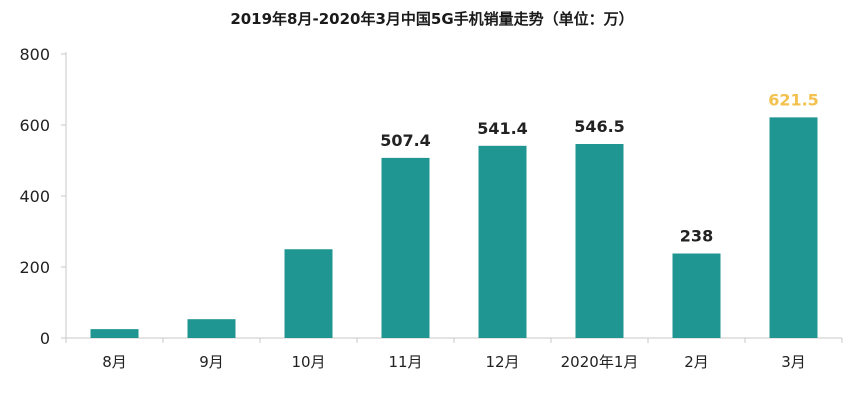  Describe the element at coordinates (793, 99) in the screenshot. I see `data-label: 621.5` at that location.